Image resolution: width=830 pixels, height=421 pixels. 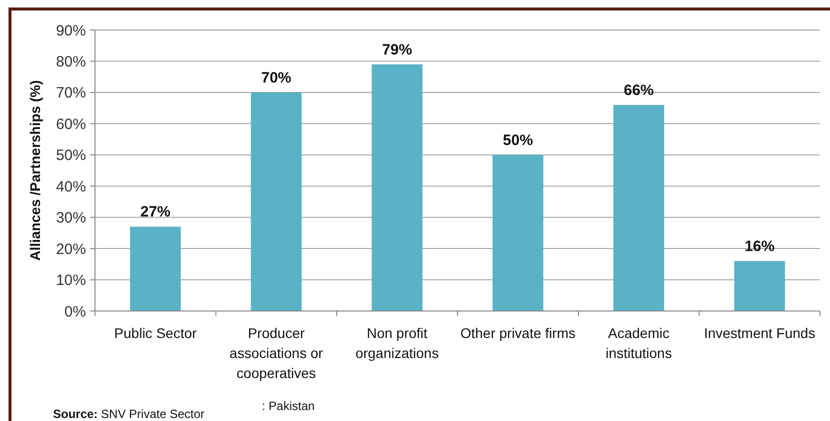 What do you see at coordinates (639, 343) in the screenshot?
I see `x-tick-label: Academic institutions` at bounding box center [639, 343].